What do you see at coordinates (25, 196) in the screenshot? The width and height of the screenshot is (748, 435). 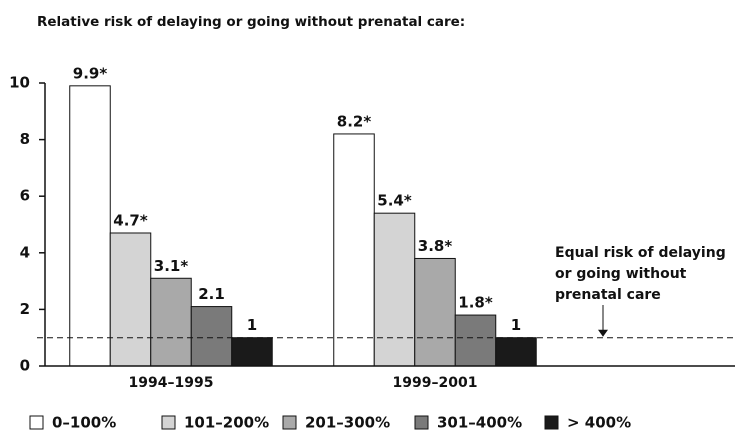 I see `y-tick-label: 6` at bounding box center [25, 196].